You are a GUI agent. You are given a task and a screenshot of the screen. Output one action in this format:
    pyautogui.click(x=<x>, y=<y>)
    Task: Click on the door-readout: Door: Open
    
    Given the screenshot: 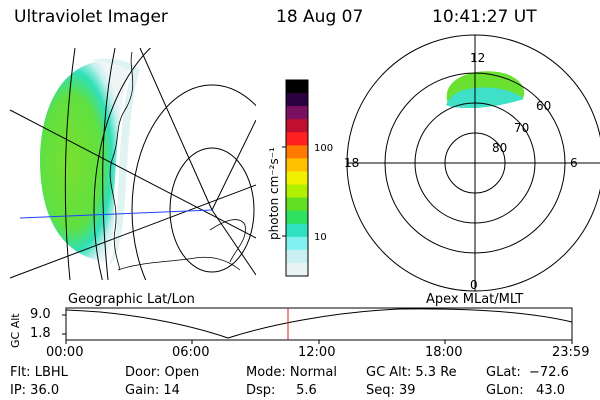 What is the action you would take?
    pyautogui.click(x=162, y=372)
    